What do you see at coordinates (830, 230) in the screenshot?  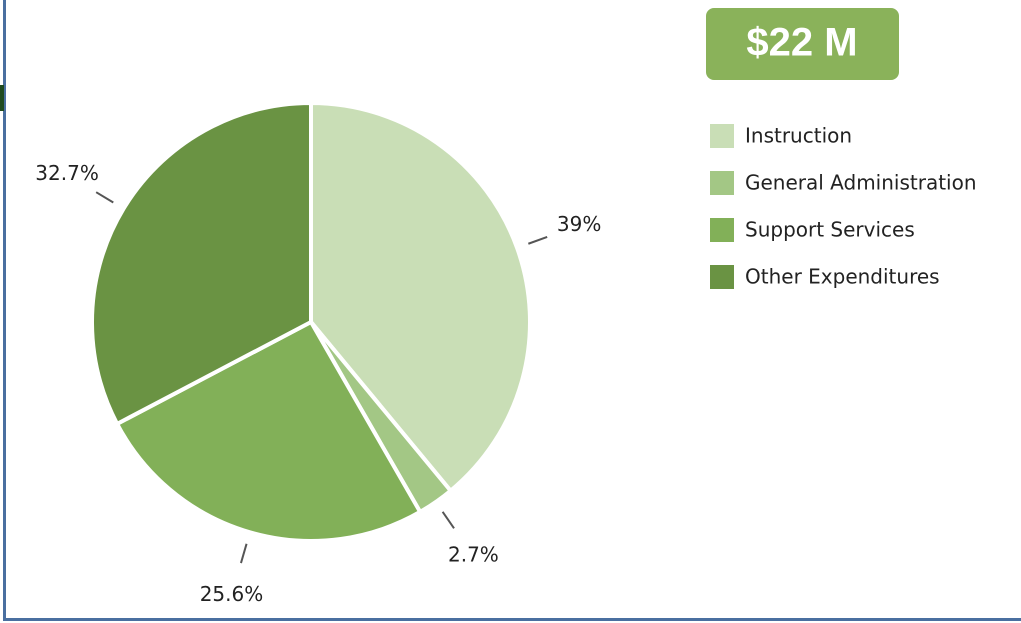 I see `legend-label: Support Services` at bounding box center [830, 230].